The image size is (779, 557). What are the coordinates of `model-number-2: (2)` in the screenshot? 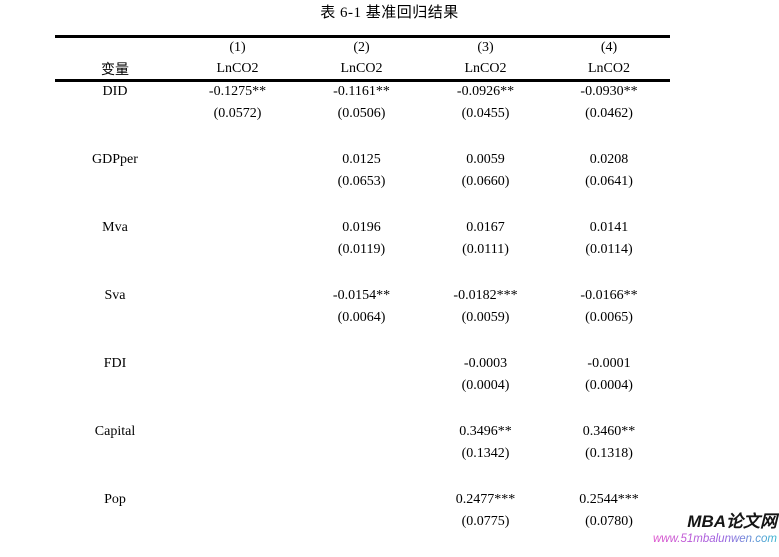 It's located at (361, 48).